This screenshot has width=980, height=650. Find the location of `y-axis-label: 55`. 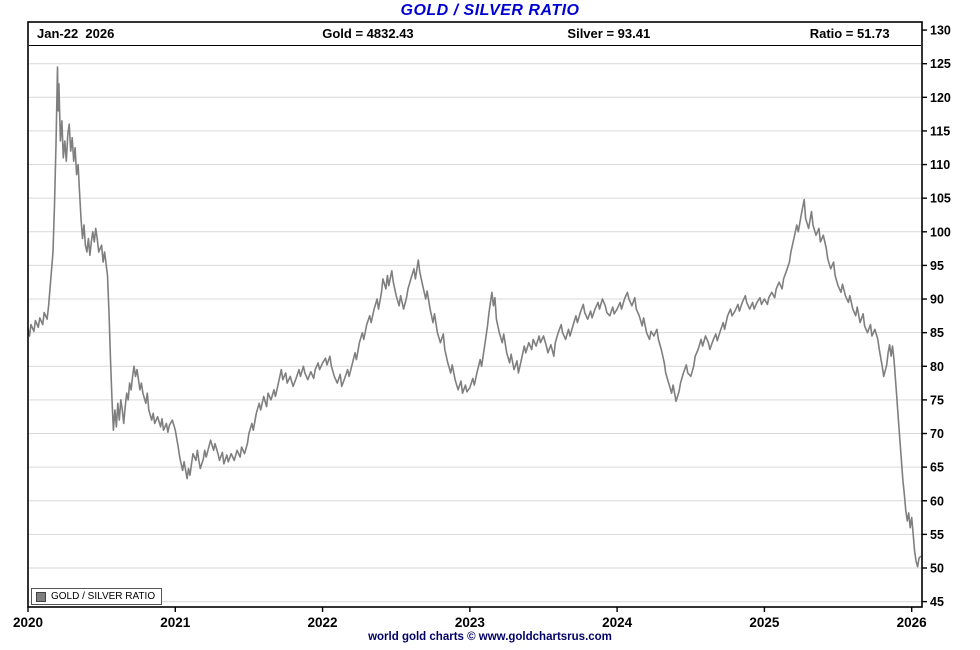

y-axis-label: 55 is located at coordinates (937, 535).